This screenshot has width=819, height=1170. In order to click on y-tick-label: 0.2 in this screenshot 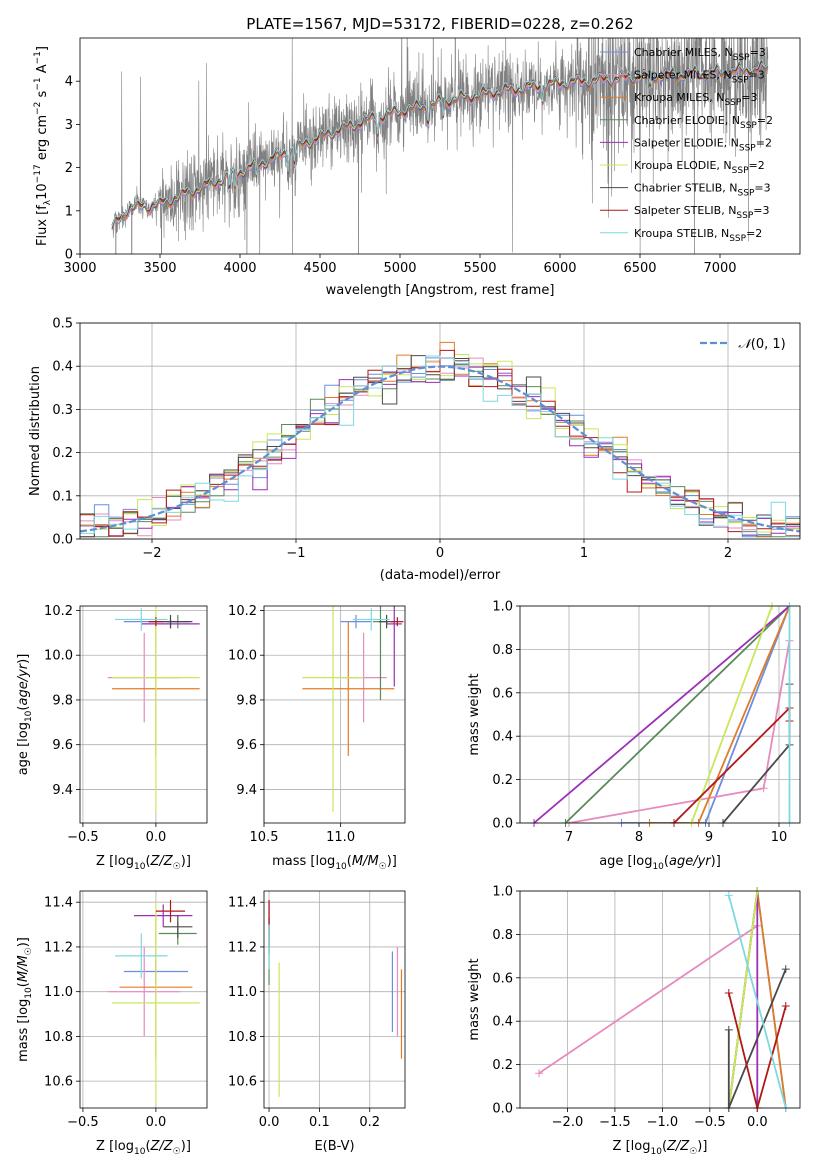, I will do `click(502, 1065)`.